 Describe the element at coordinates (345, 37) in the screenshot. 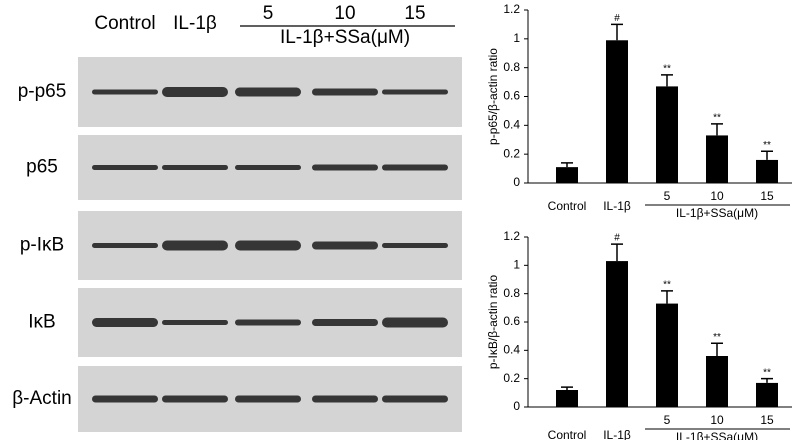

I see `treatment-label: IL-1β+SSa(μM)` at that location.